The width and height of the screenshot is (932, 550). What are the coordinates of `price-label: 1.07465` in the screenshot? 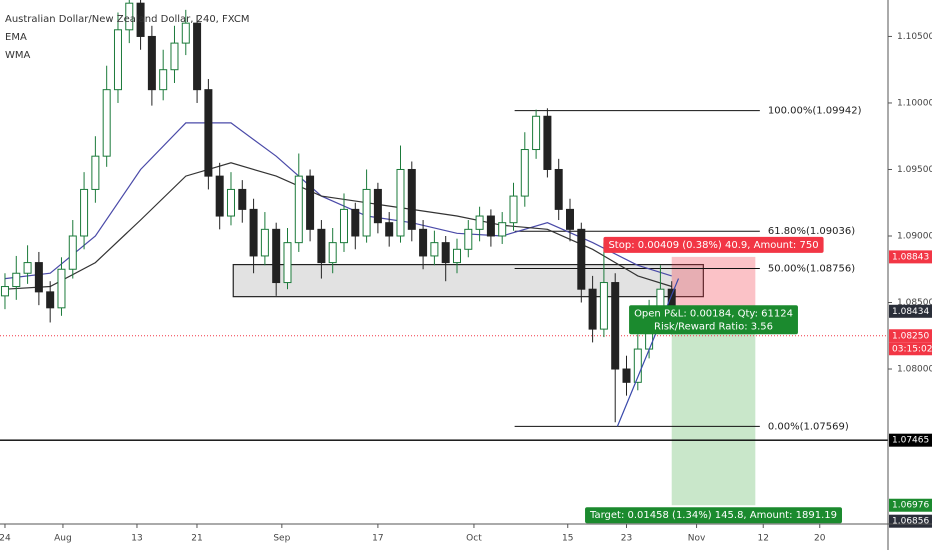 It's located at (910, 441).